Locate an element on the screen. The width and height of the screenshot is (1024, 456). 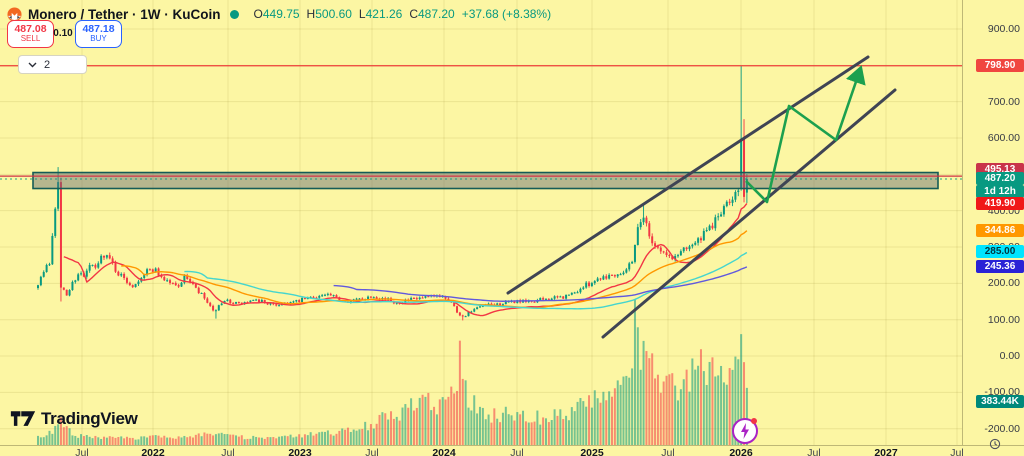
ma-slow-line is located at coordinates (466, 280).